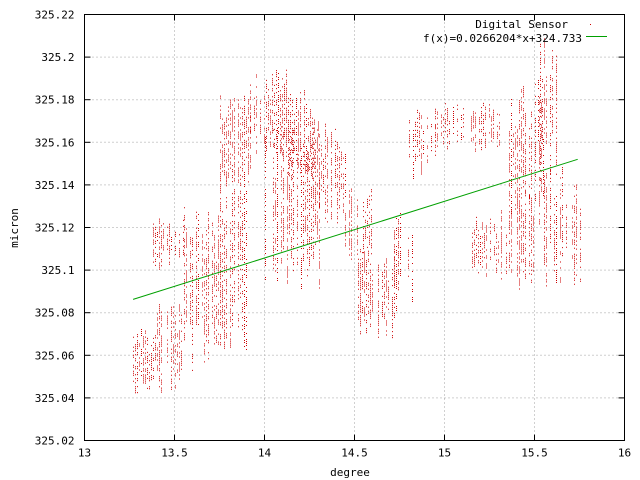 The width and height of the screenshot is (640, 480). Describe the element at coordinates (502, 38) in the screenshot. I see `legend-label-fit: f(x)=0.0266204*x+324.733` at that location.